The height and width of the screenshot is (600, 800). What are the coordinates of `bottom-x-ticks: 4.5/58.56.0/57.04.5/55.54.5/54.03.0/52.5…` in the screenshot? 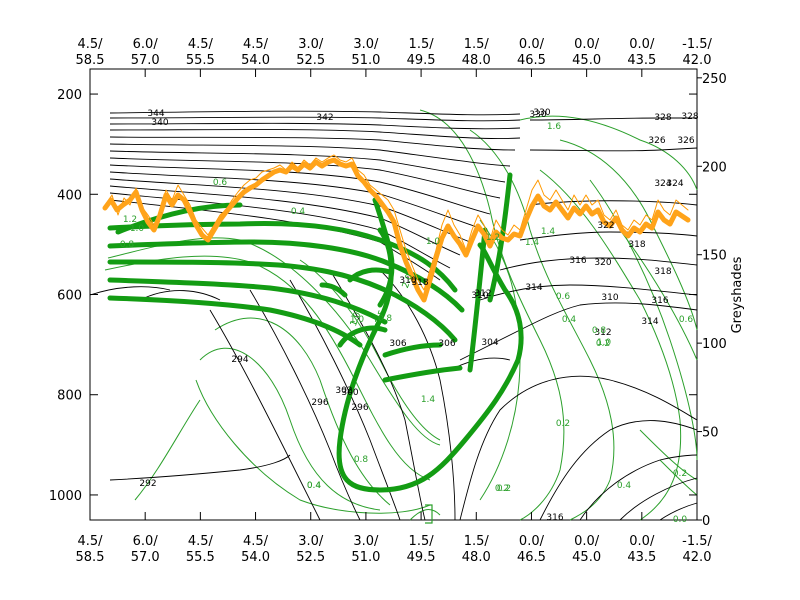 It's located at (394, 538).